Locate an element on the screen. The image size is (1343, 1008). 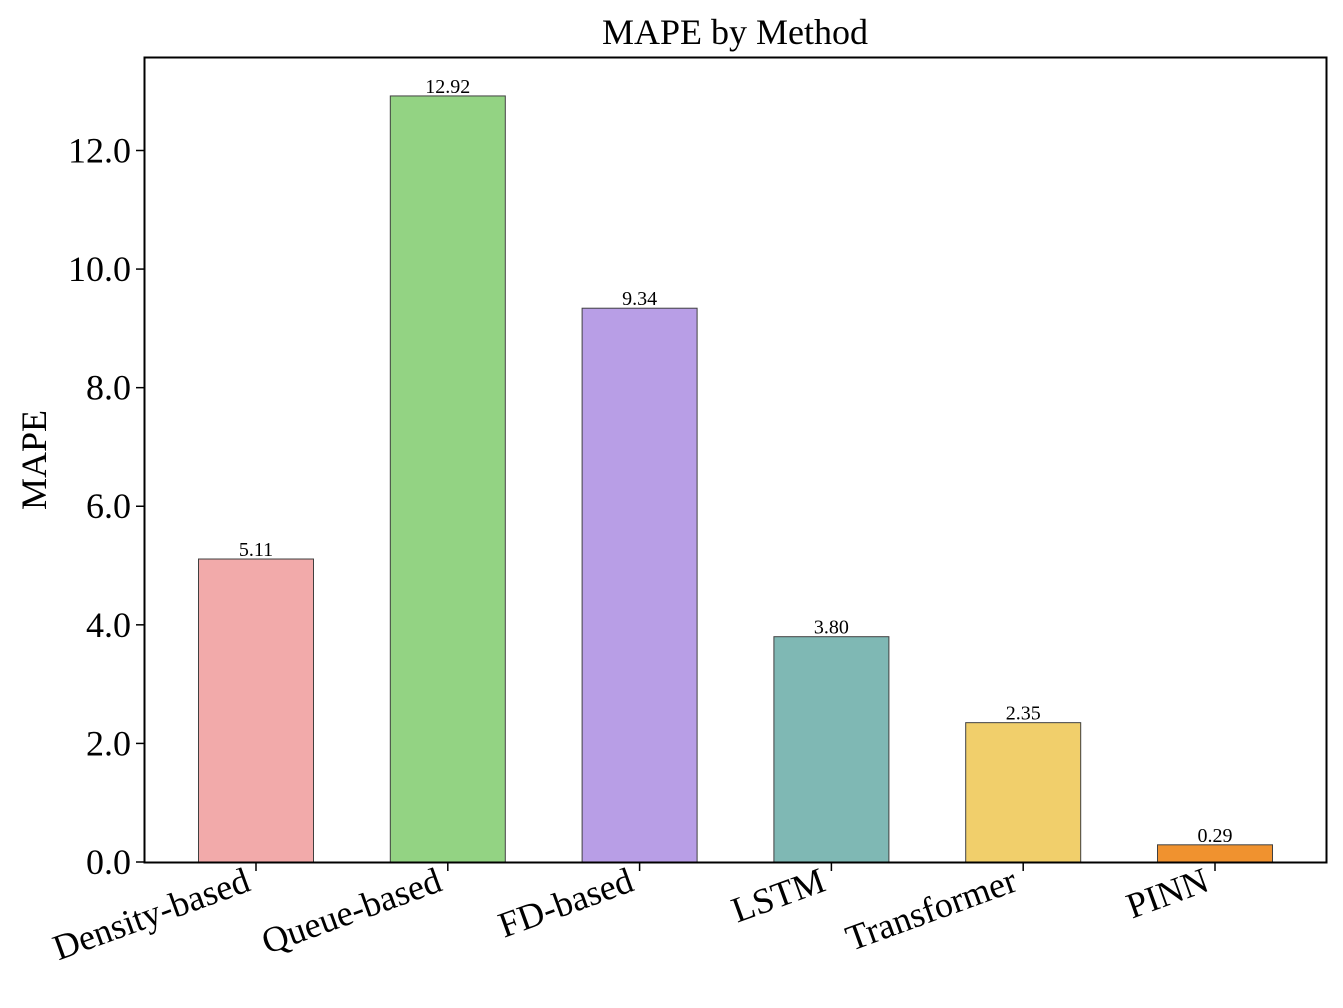
bar-value-label-4: 2.35 is located at coordinates (1023, 714).